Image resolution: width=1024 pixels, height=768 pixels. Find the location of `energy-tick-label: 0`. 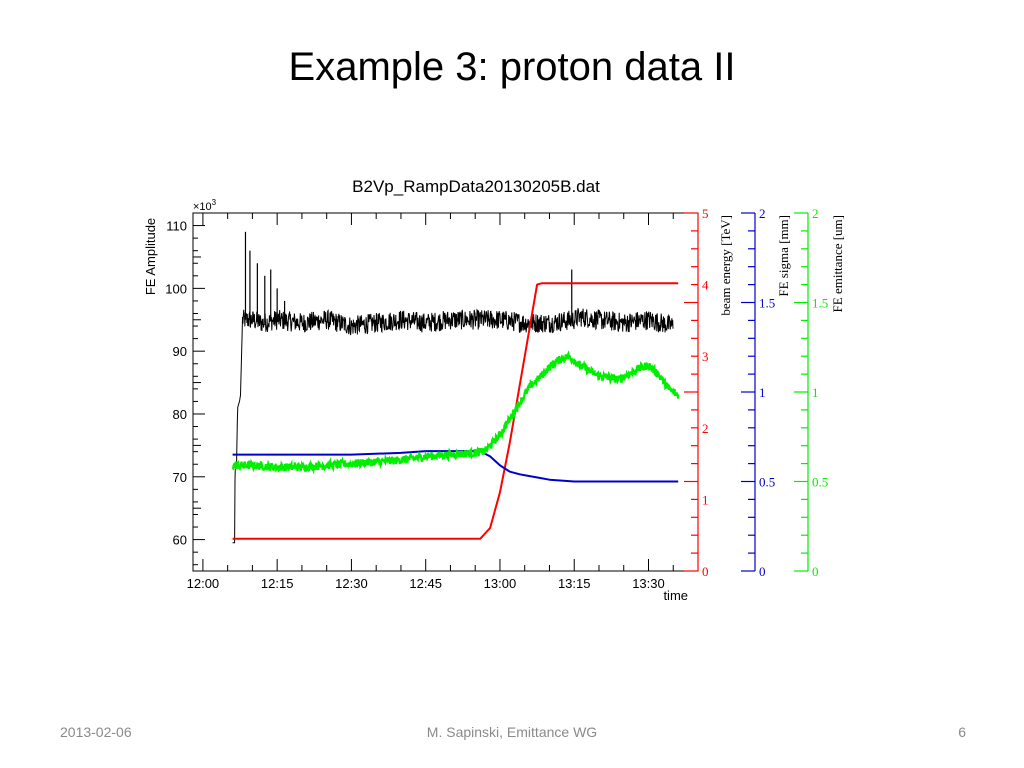

energy-tick-label: 0 is located at coordinates (705, 571).